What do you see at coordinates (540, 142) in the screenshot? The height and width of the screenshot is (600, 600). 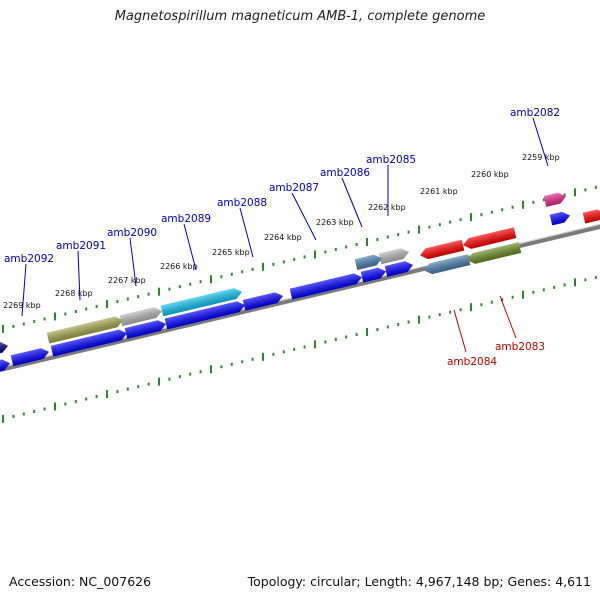 I see `leader-amb2082` at bounding box center [540, 142].